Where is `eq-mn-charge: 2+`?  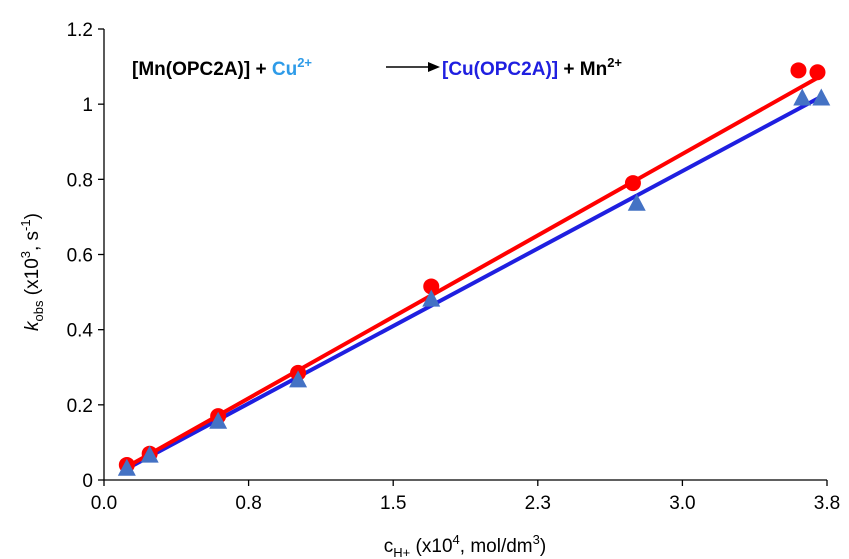
eq-mn-charge: 2+ is located at coordinates (614, 62).